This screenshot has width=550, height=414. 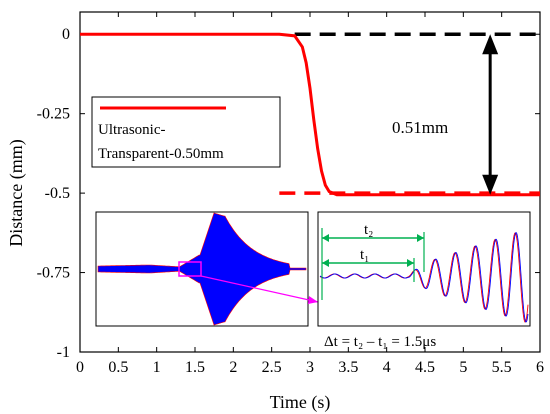 I want to click on inset-overview-waveform, so click(x=202, y=269).